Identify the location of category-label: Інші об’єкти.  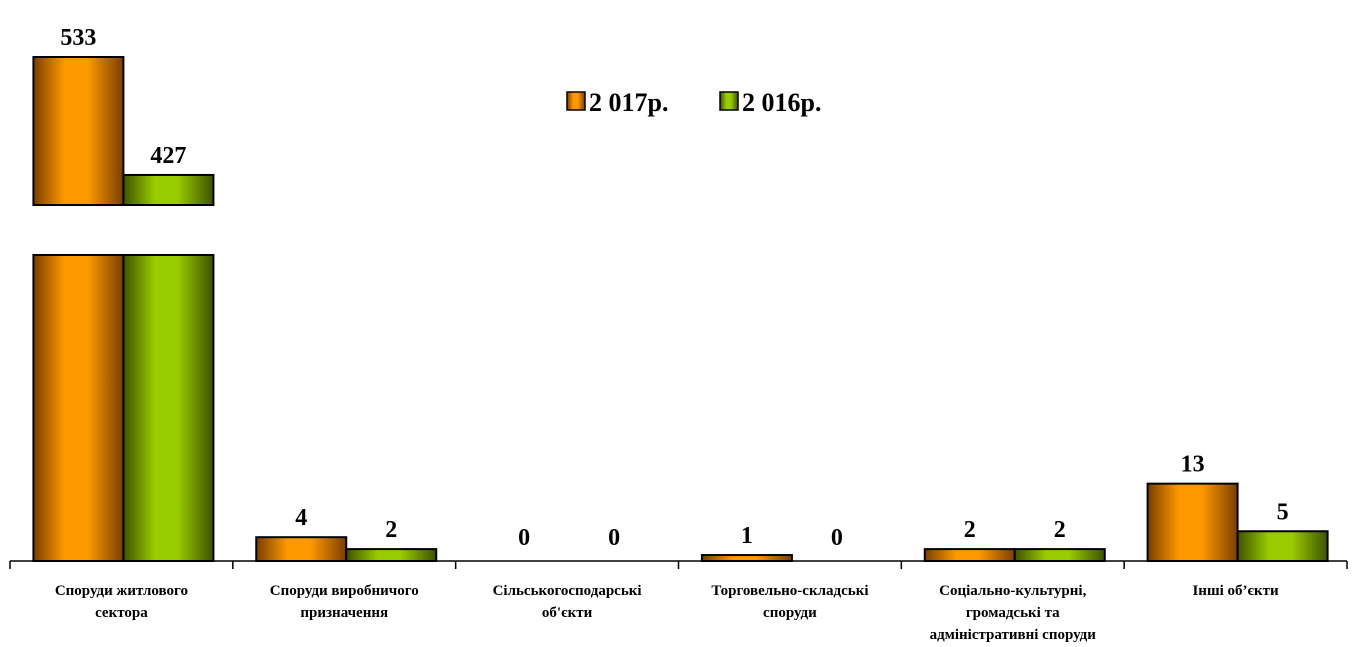
(1235, 591).